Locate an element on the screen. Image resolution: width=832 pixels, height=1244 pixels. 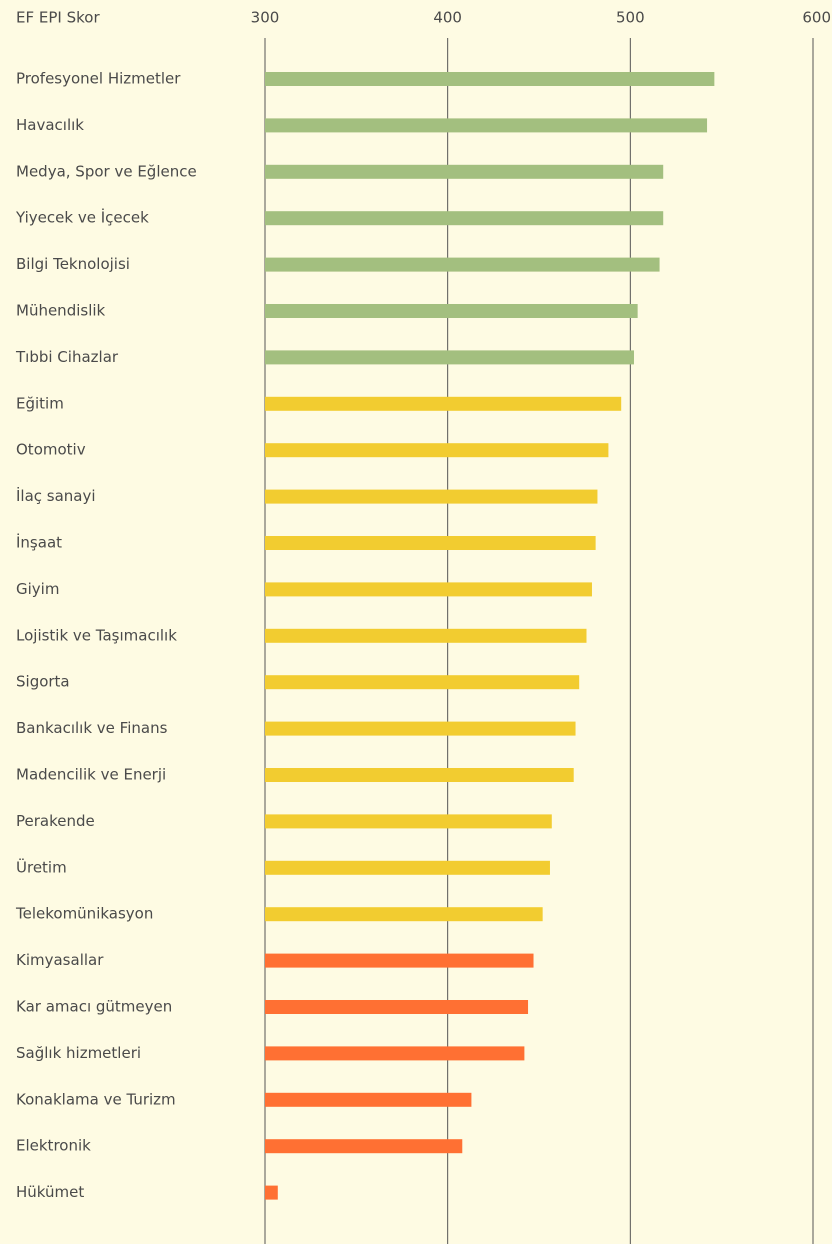
y-tick-label: Sağlık hizmetleri is located at coordinates (78, 1053).